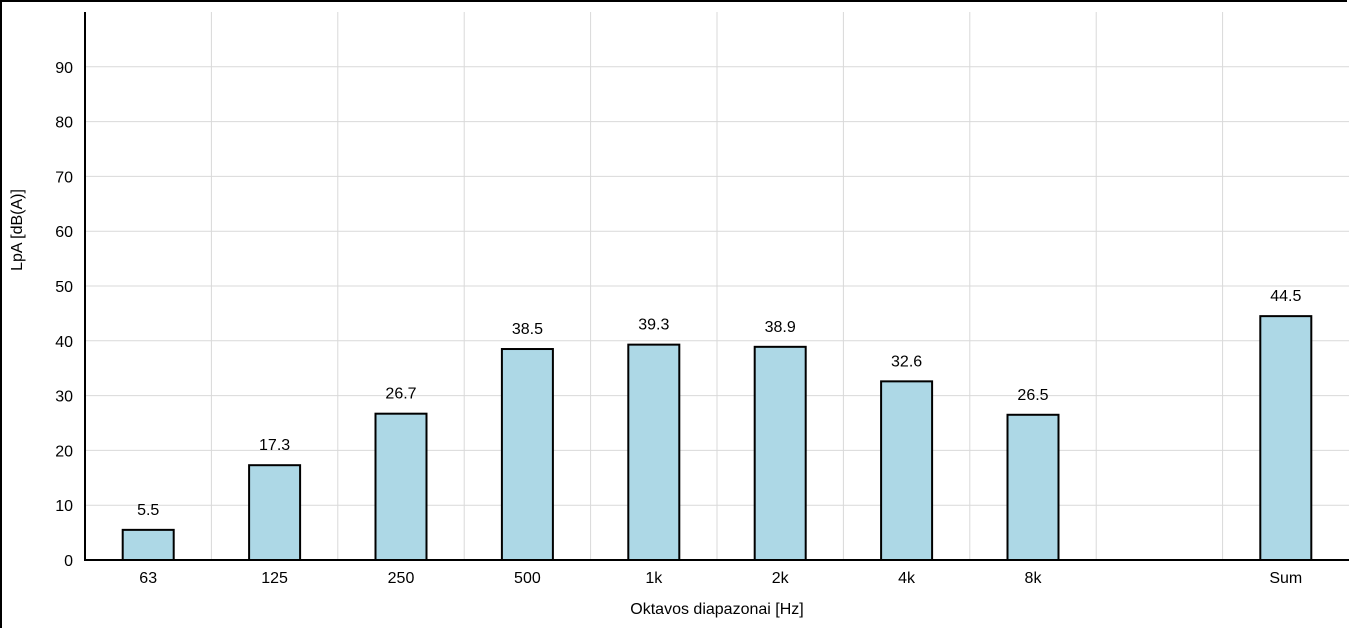  What do you see at coordinates (68, 561) in the screenshot?
I see `y-tick-label: 0` at bounding box center [68, 561].